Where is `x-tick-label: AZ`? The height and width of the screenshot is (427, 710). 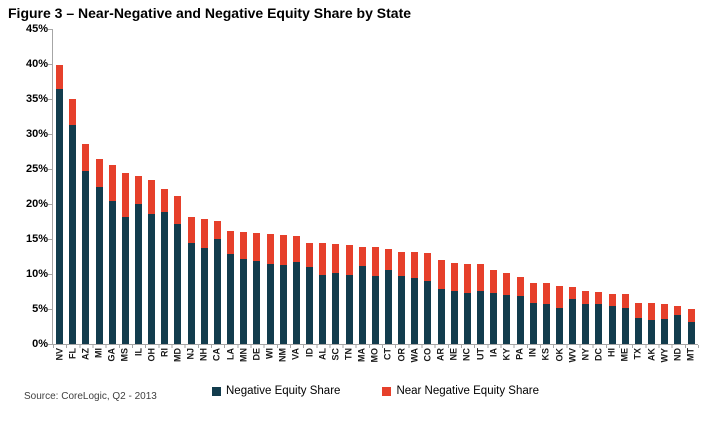
x-tick-label: AZ is located at coordinates (85, 354).